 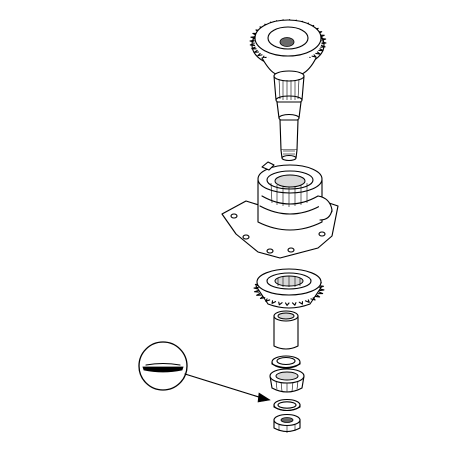 I want to click on thrust-shim-icon, so click(x=286, y=362).